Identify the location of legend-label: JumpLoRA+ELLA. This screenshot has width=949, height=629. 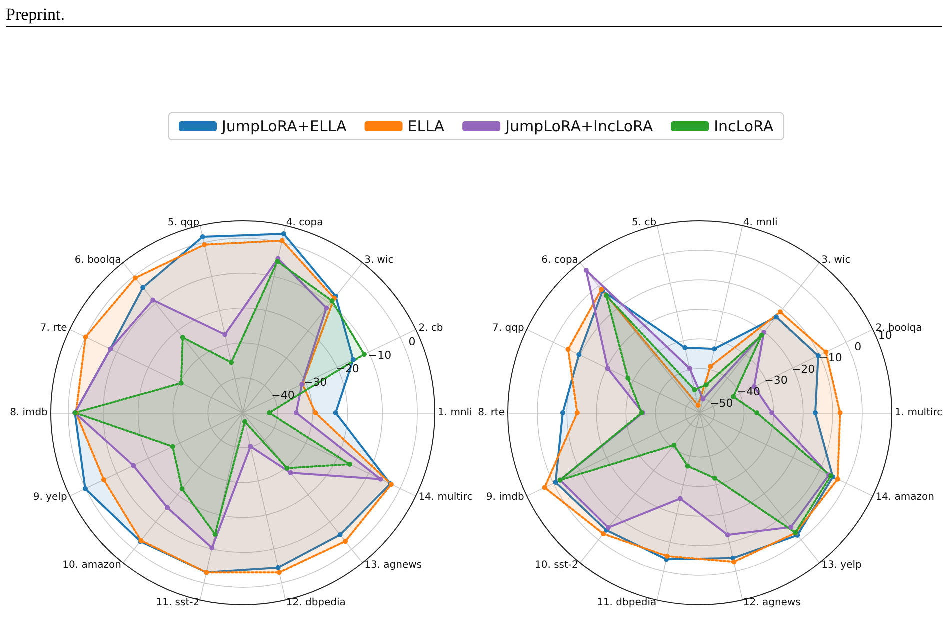
(284, 127).